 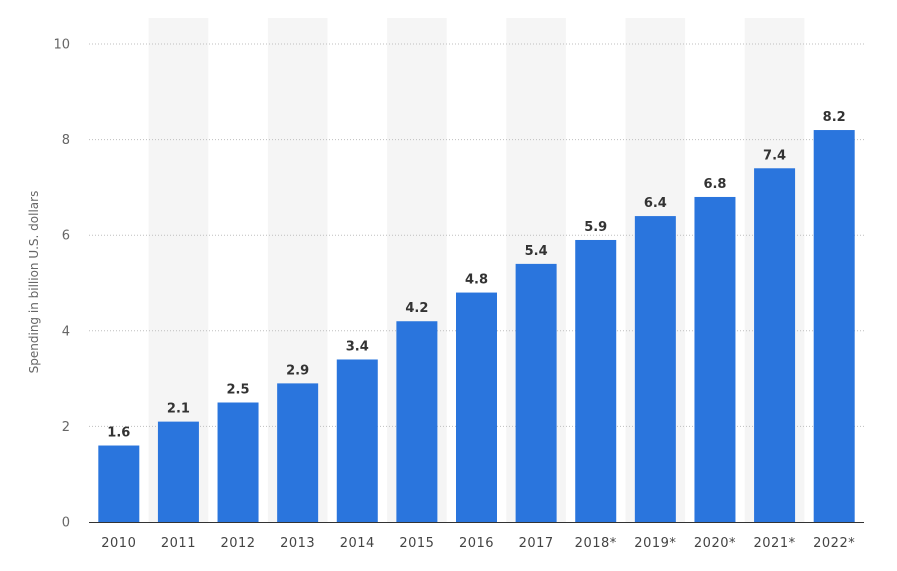 I want to click on y-tick-label: 2, so click(x=66, y=427).